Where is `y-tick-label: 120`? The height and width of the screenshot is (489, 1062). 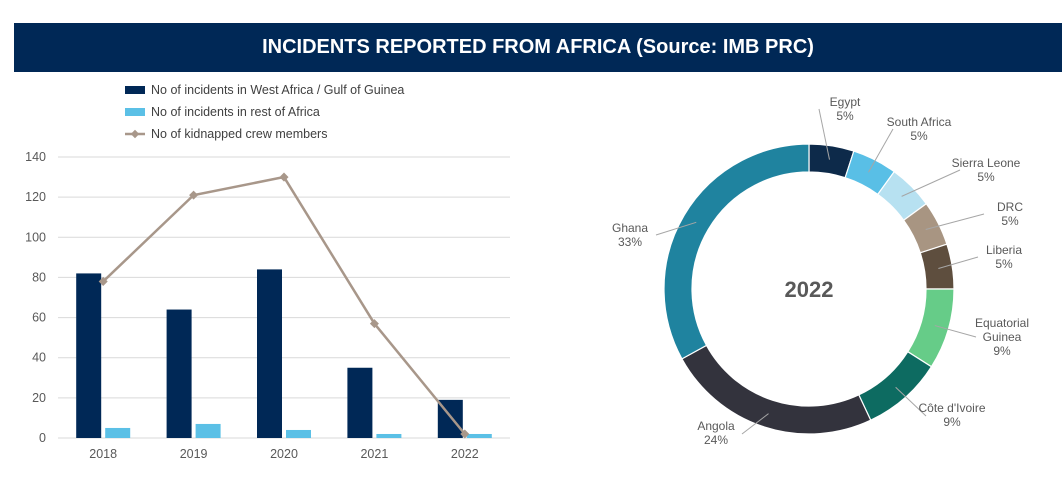
y-tick-label: 120 is located at coordinates (35, 197).